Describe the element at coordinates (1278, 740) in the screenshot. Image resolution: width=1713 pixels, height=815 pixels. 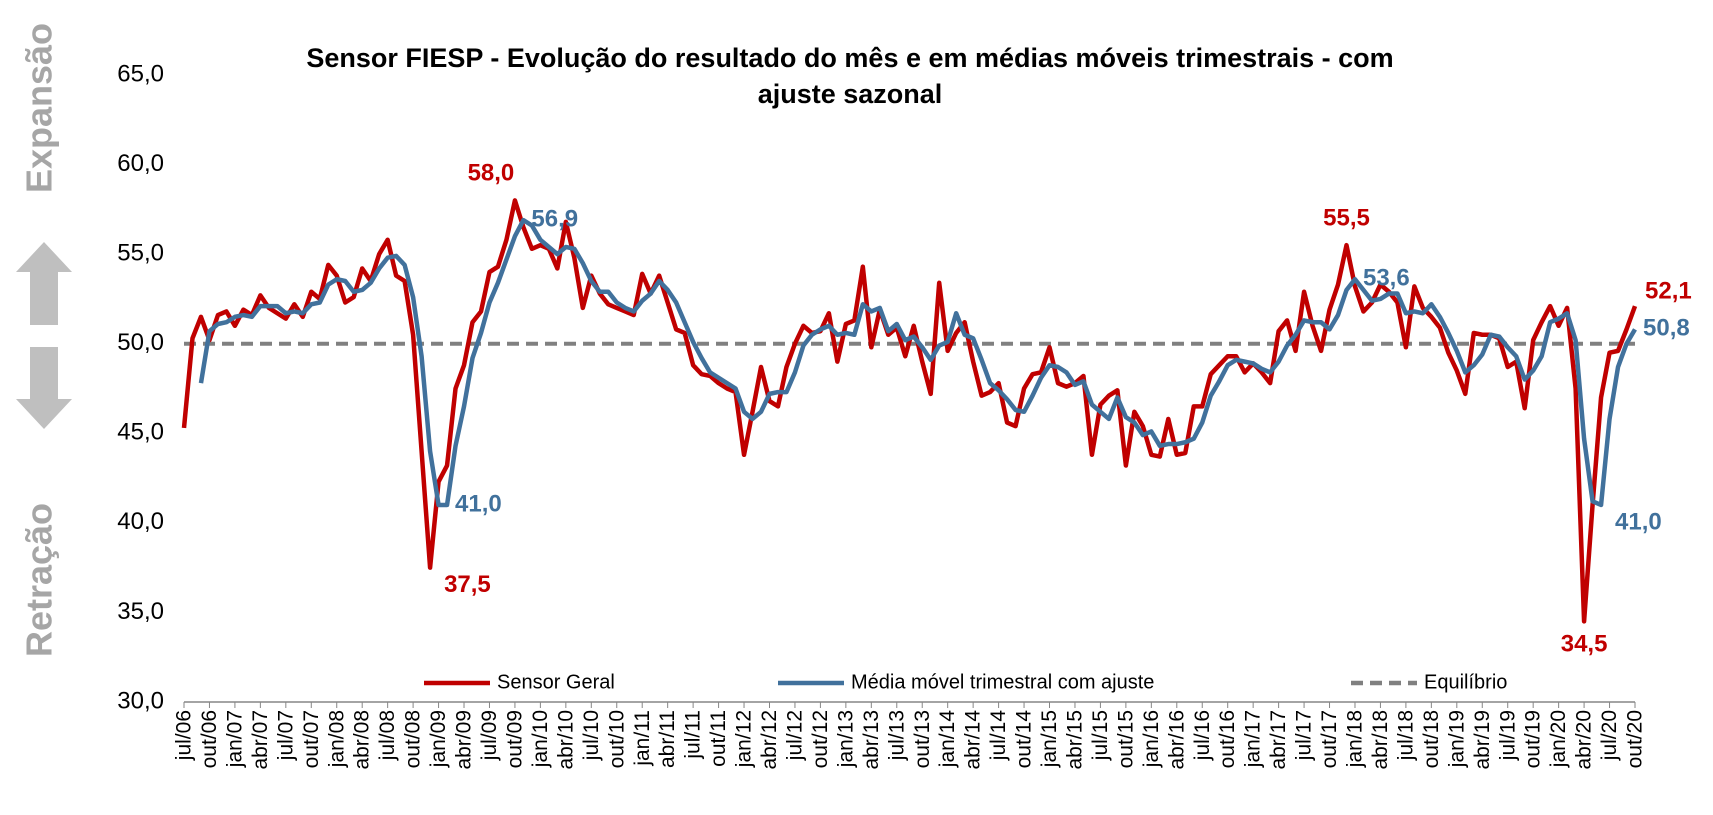
I see `x-tick-label: abr/17` at that location.